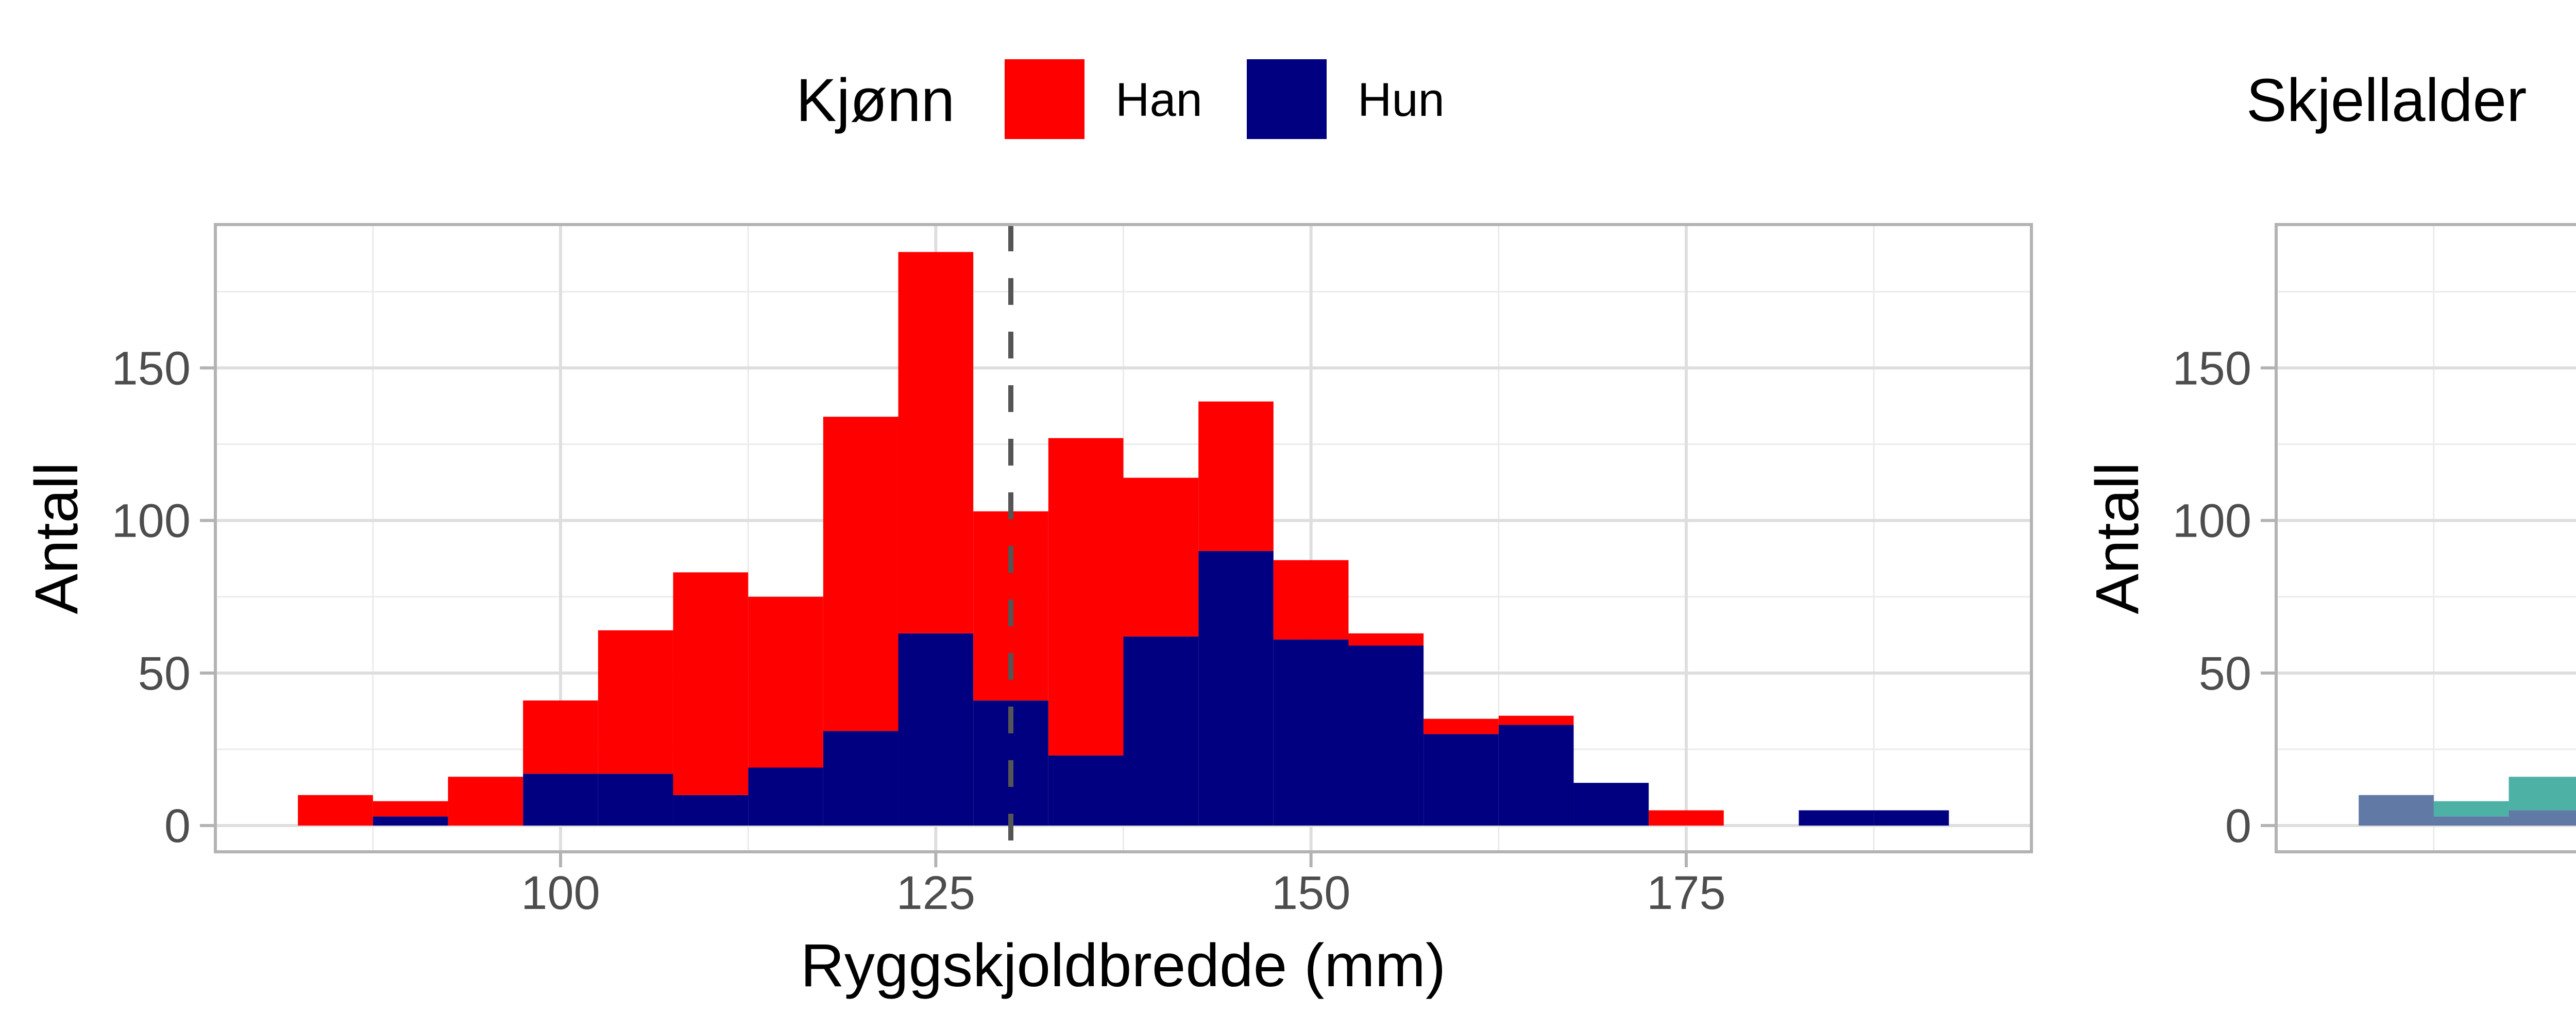 This screenshot has width=2576, height=1030. Describe the element at coordinates (57, 538) in the screenshot. I see `left-y-axis-title: Antall` at that location.